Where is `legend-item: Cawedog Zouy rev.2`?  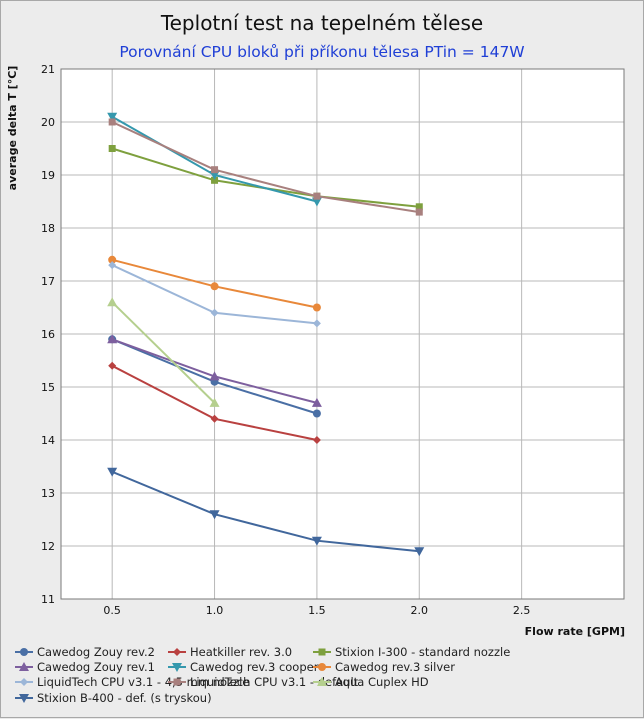 legend-item: Cawedog Zouy rev.2 is located at coordinates (85, 652).